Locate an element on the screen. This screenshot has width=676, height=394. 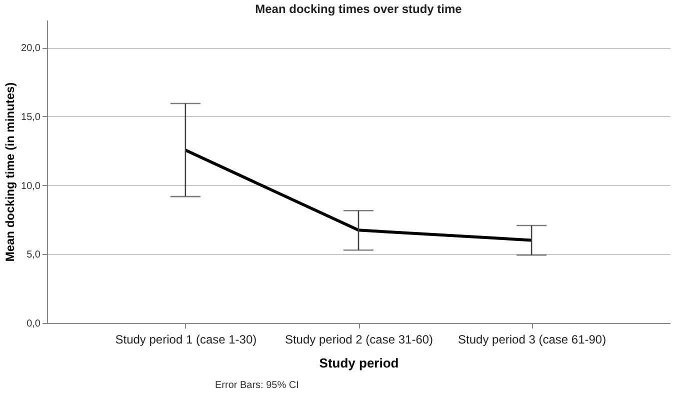
chart-title: Mean docking times over study time is located at coordinates (358, 9).